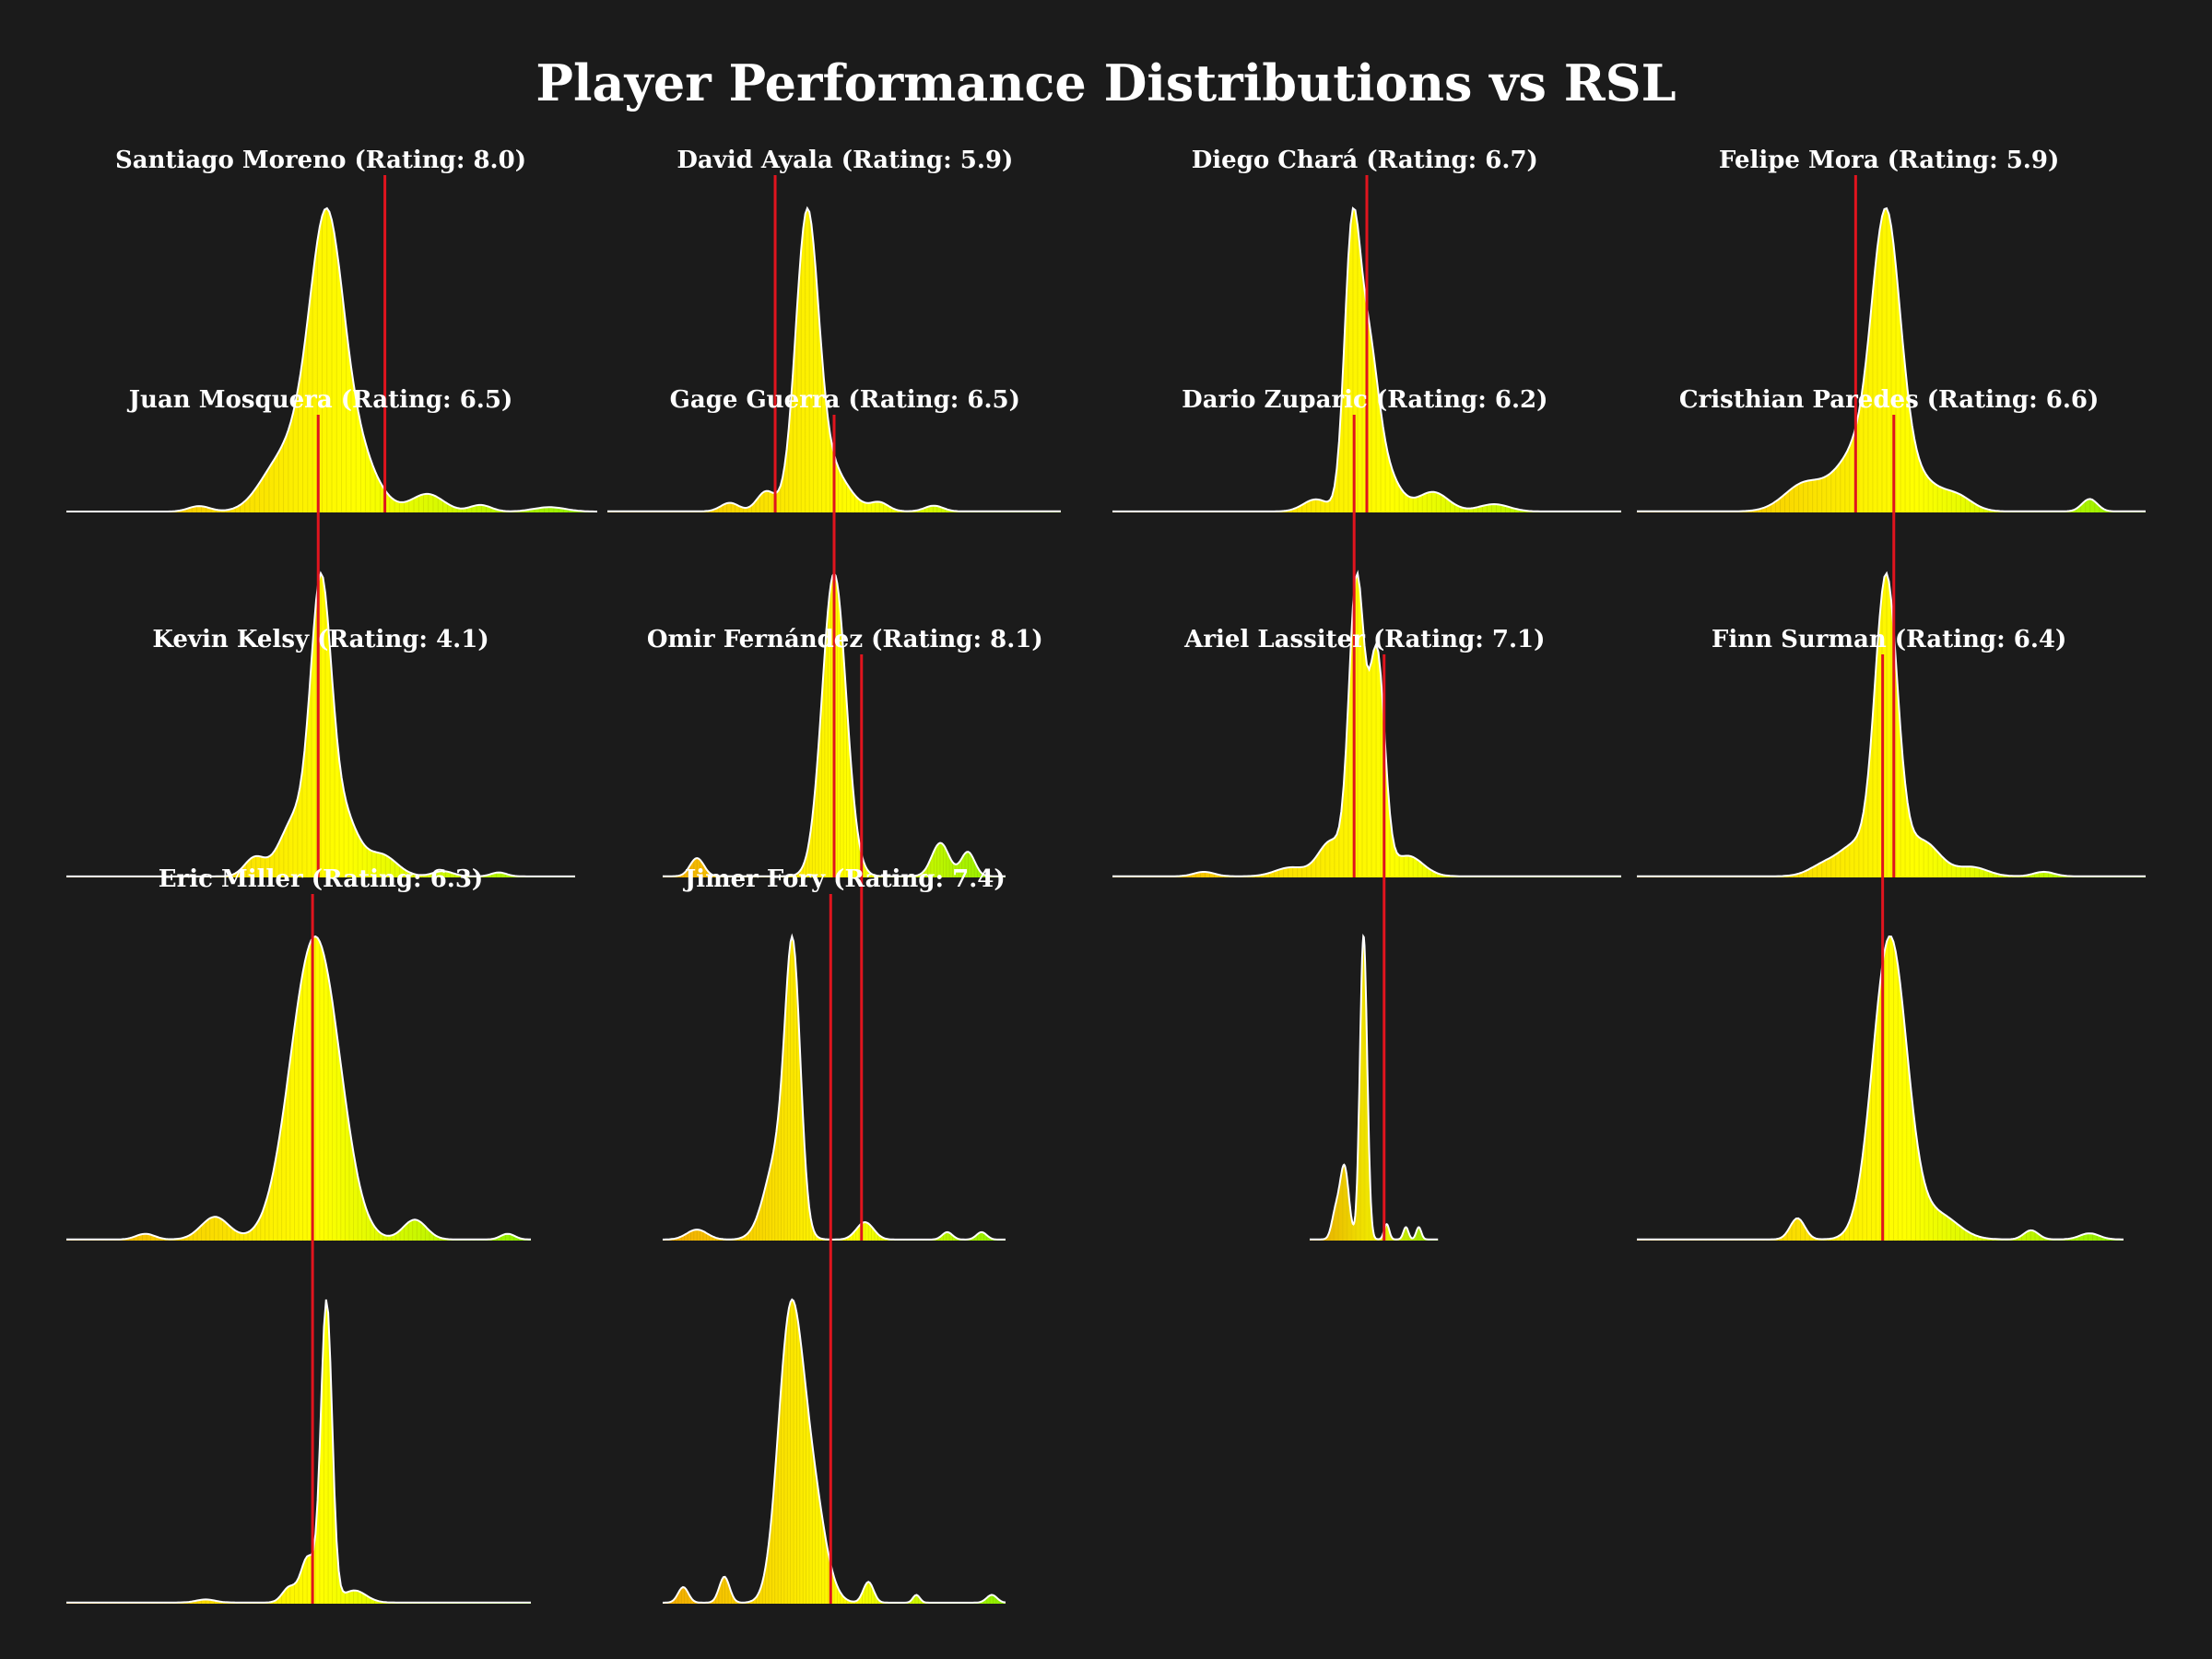 The width and height of the screenshot is (2212, 1659). I want to click on panel-title: Kevin Kelsy (Rating: 4.1), so click(320, 639).